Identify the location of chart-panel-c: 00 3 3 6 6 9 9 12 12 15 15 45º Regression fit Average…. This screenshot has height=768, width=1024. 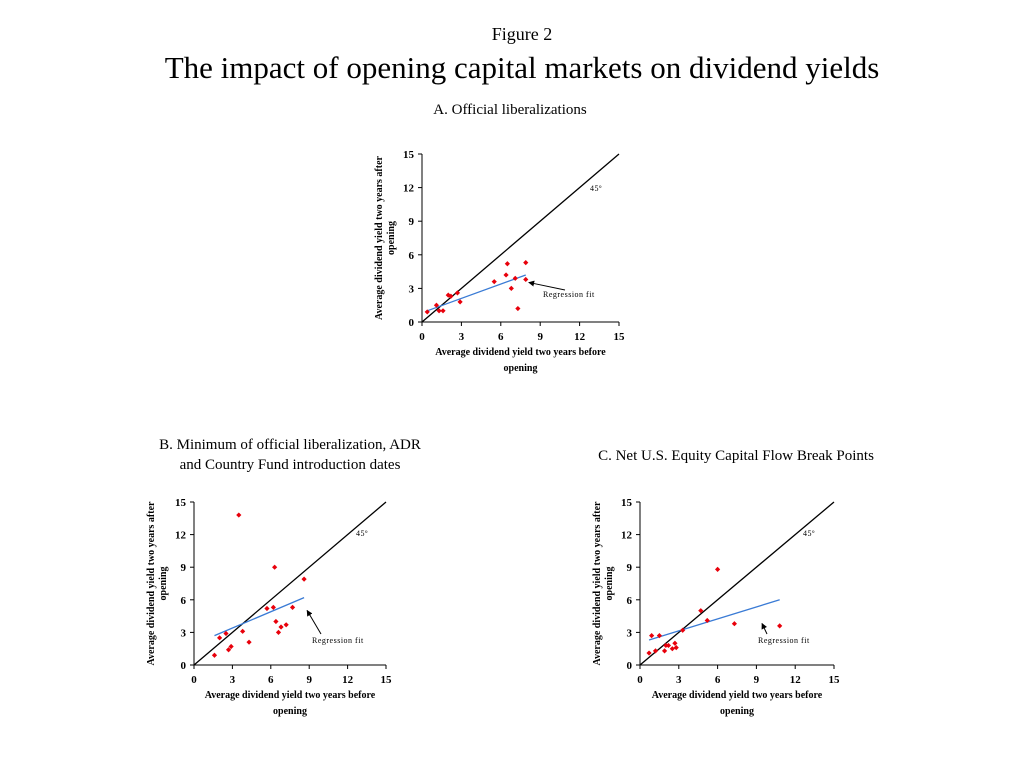
(716, 607).